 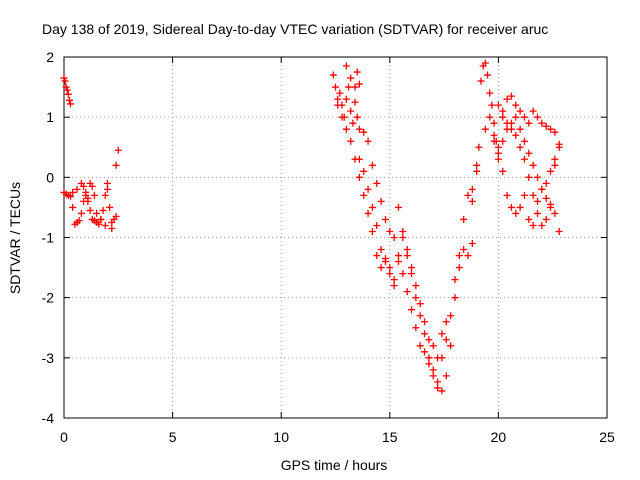 What do you see at coordinates (64, 437) in the screenshot?
I see `x-tick-label: 0` at bounding box center [64, 437].